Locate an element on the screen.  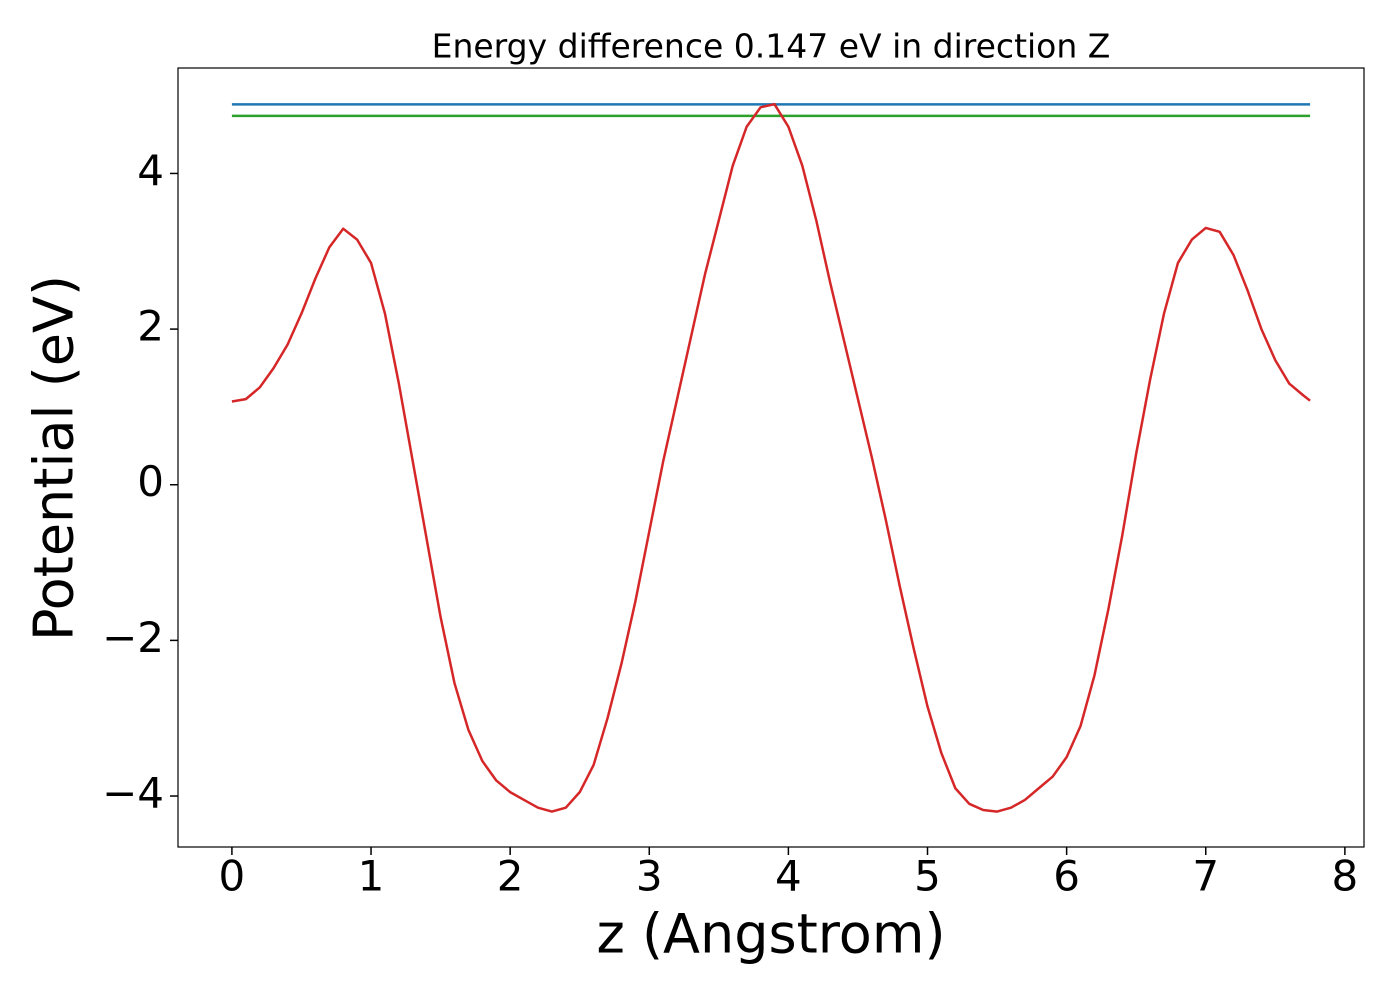
y-tick-label: 2 is located at coordinates (150, 326).